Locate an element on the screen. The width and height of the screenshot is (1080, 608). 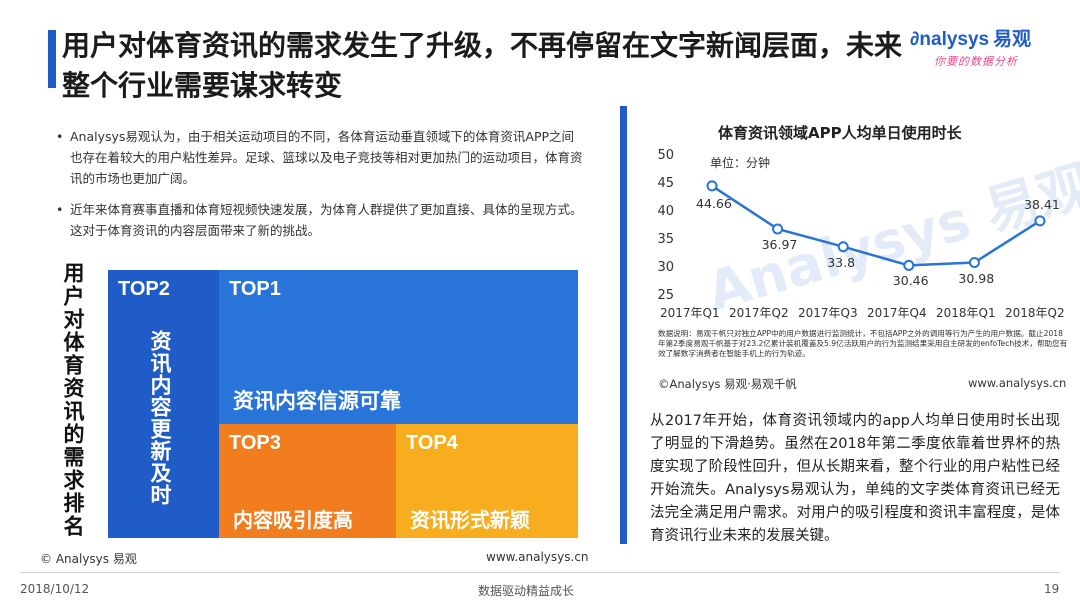
x-tick-label: 2017年Q4 is located at coordinates (897, 313).